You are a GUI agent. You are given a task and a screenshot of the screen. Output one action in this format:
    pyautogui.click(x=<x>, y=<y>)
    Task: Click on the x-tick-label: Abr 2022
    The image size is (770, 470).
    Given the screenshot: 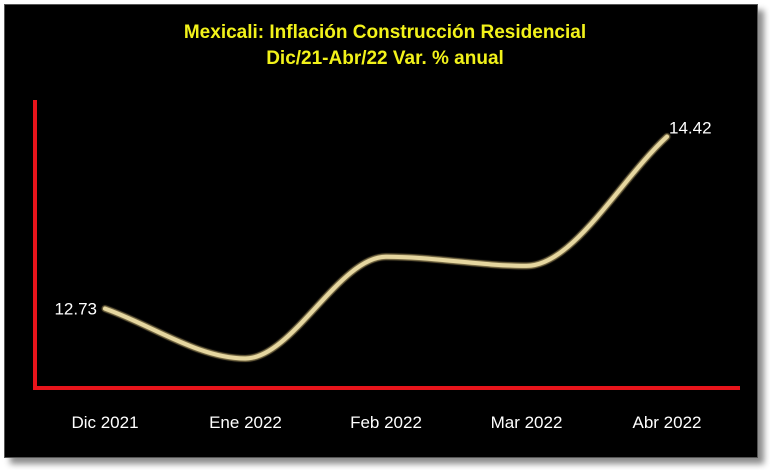 What is the action you would take?
    pyautogui.click(x=667, y=422)
    